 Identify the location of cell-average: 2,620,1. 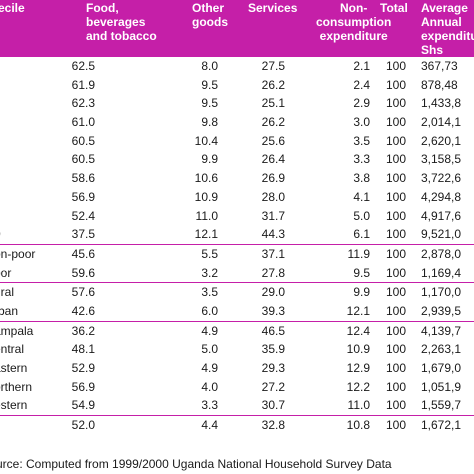
(441, 140).